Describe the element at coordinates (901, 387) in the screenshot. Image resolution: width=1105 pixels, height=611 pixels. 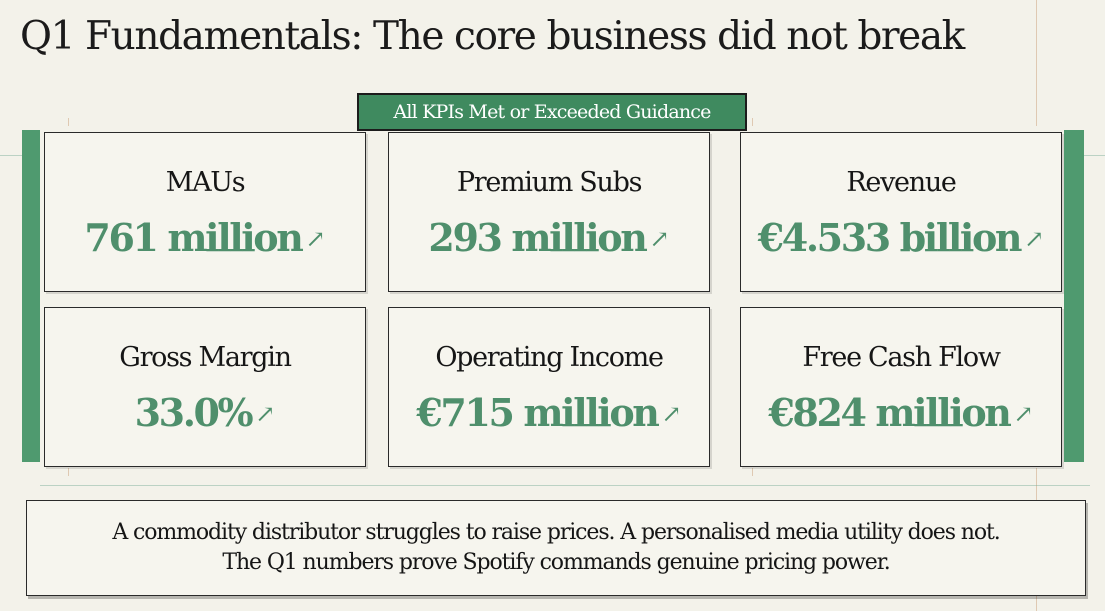
I see `kpi-card-free-cash-flow: Free Cash Flow €824 million ↗` at that location.